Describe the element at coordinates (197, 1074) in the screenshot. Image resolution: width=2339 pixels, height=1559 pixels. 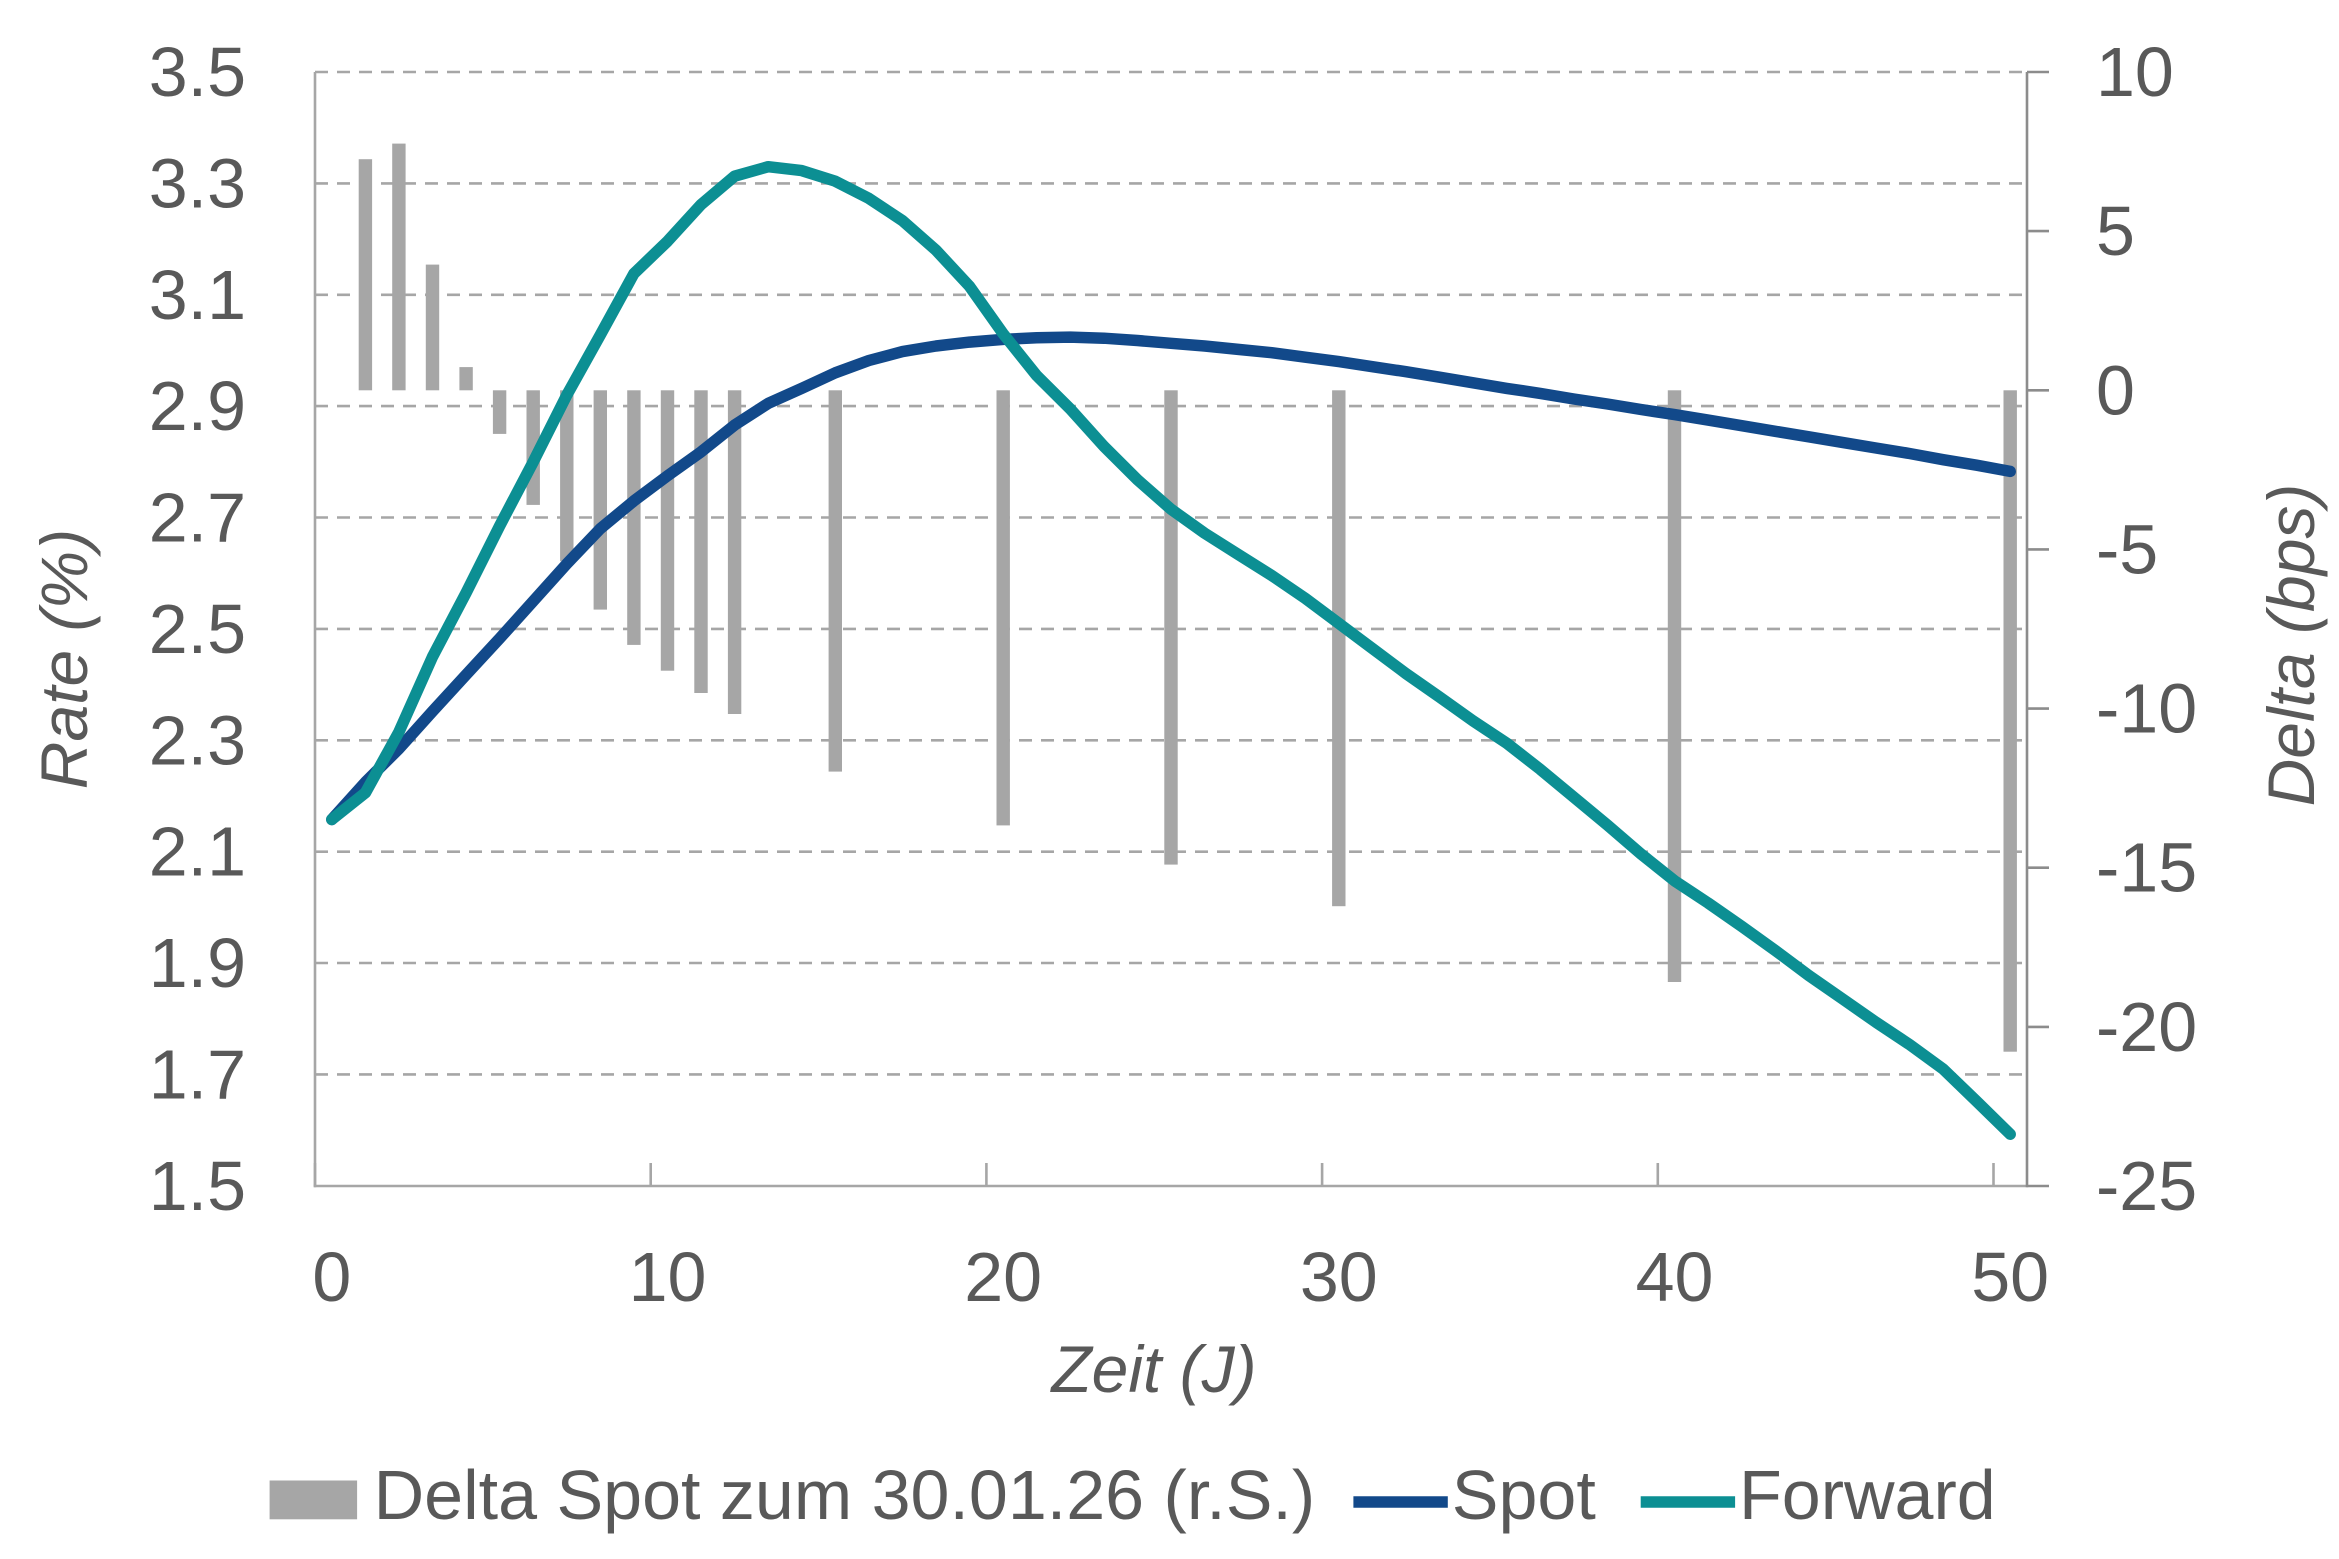
I see `svg-text: 1.7` at that location.